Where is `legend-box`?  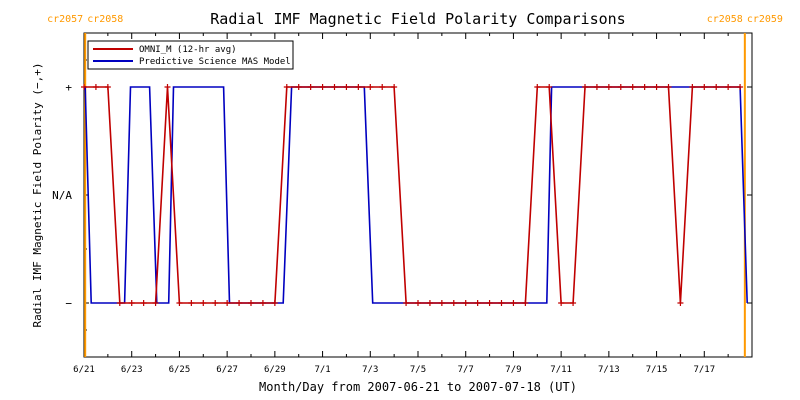
legend-box is located at coordinates (190, 55).